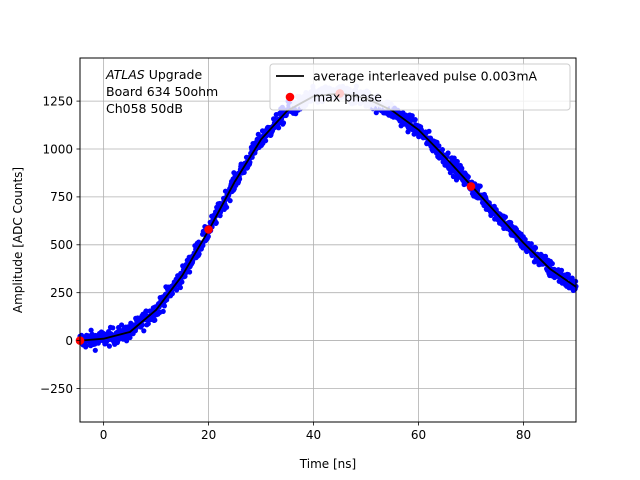 Image resolution: width=640 pixels, height=480 pixels. What do you see at coordinates (290, 97) in the screenshot?
I see `legend-marker-swatch` at bounding box center [290, 97].